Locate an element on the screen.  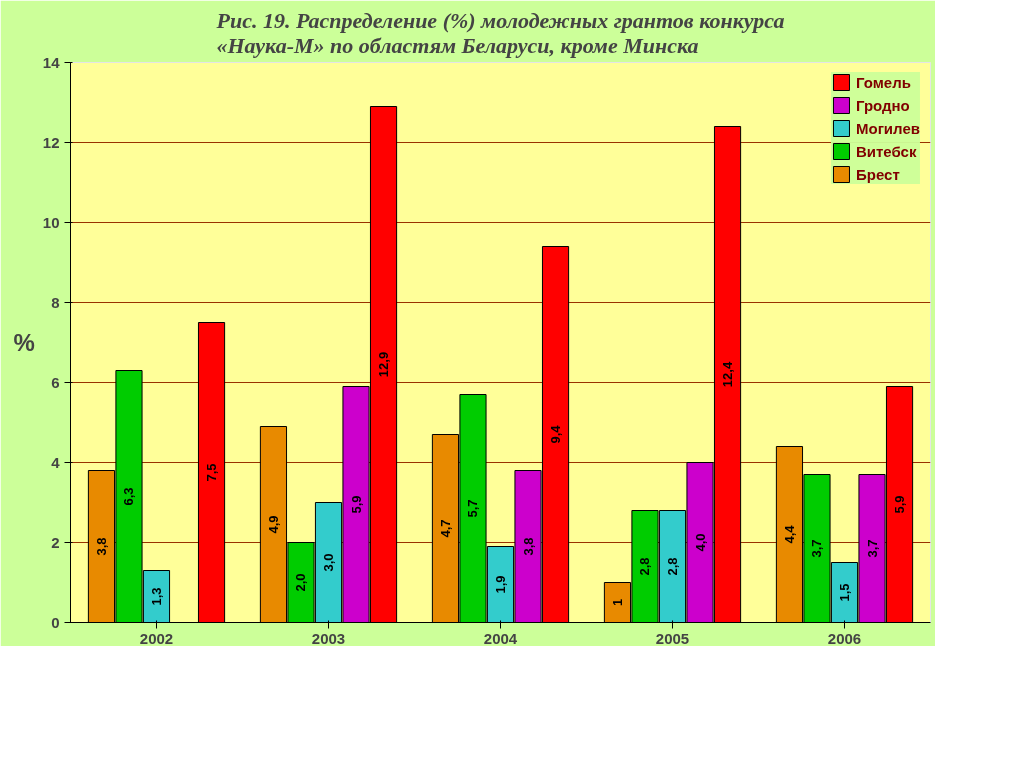
data-label: 1,5 is located at coordinates (844, 592).